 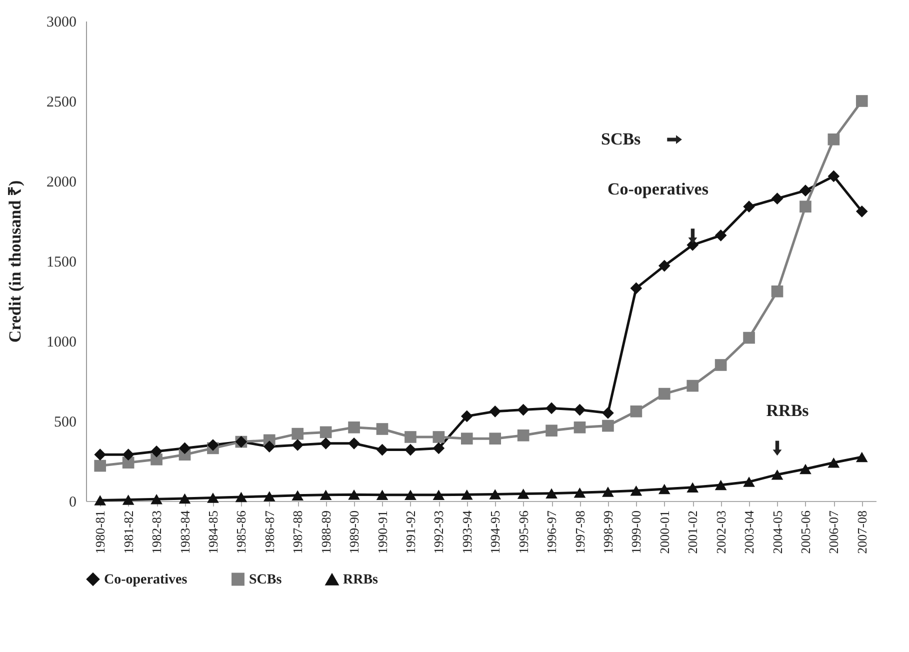 What do you see at coordinates (61, 262) in the screenshot?
I see `y-tick-label: 1500` at bounding box center [61, 262].